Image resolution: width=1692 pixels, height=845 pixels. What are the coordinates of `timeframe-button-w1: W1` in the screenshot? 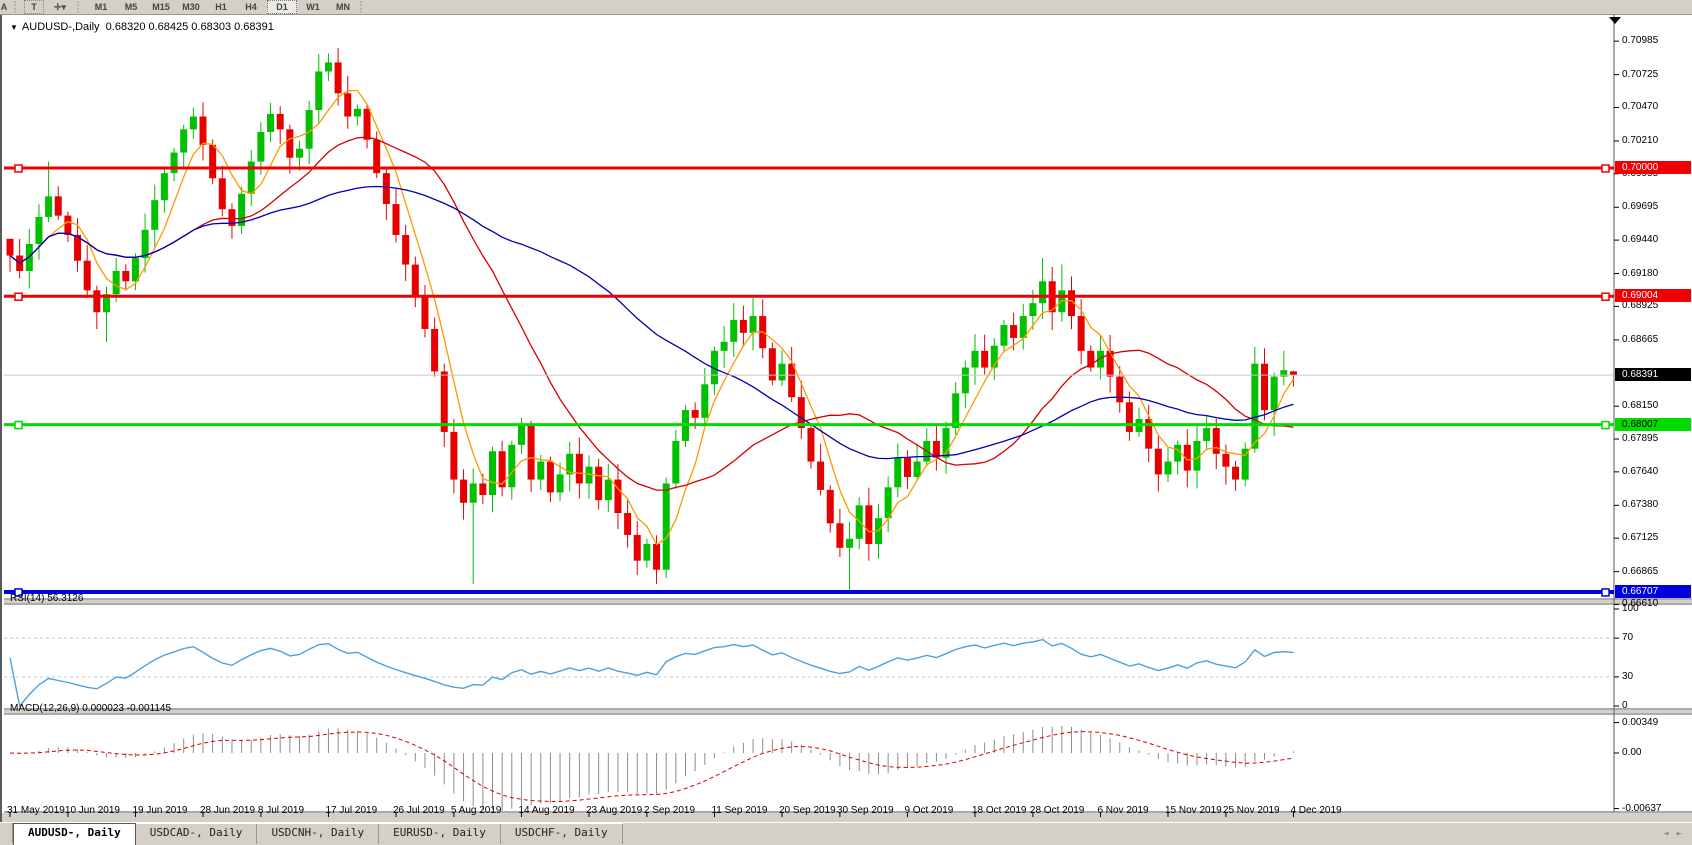 It's located at (313, 7).